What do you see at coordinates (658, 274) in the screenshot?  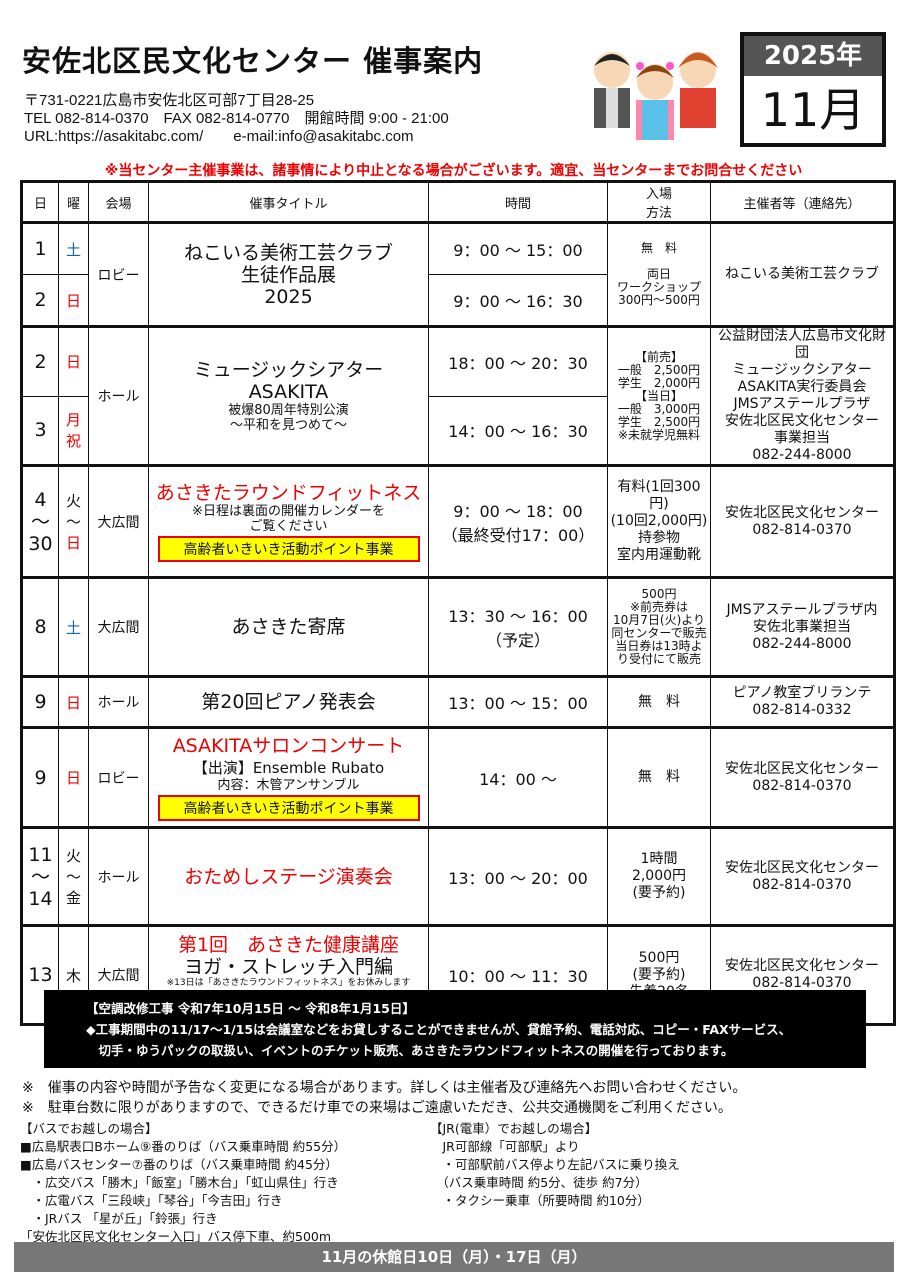 I see `admission-line: 両日` at bounding box center [658, 274].